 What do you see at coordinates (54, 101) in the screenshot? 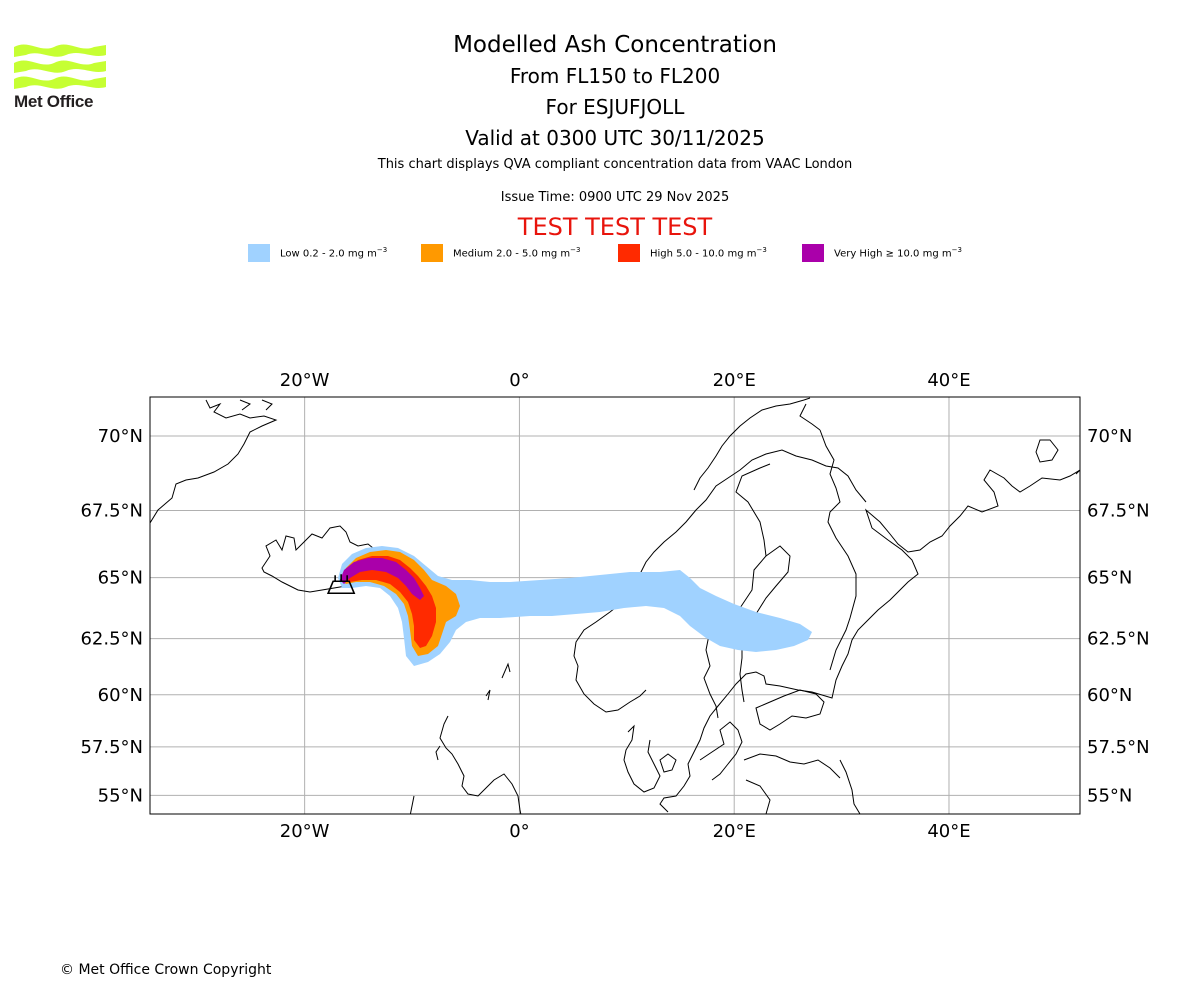
I see `logo-wordmark: Met Office` at bounding box center [54, 101].